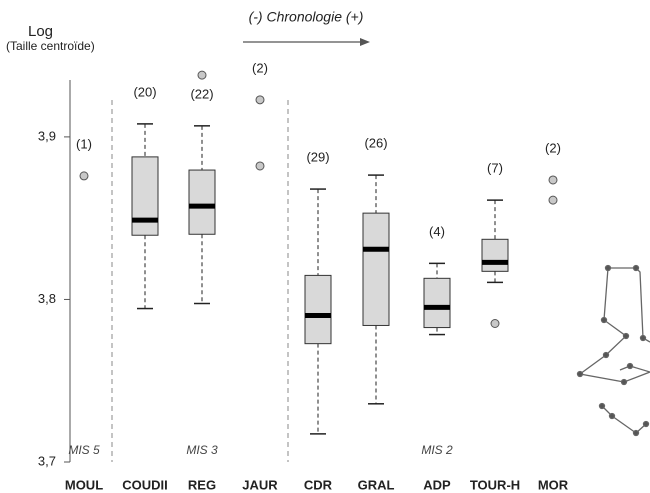 Image resolution: width=650 pixels, height=493 pixels. What do you see at coordinates (260, 484) in the screenshot?
I see `x-tick-label: JAUR` at bounding box center [260, 484].